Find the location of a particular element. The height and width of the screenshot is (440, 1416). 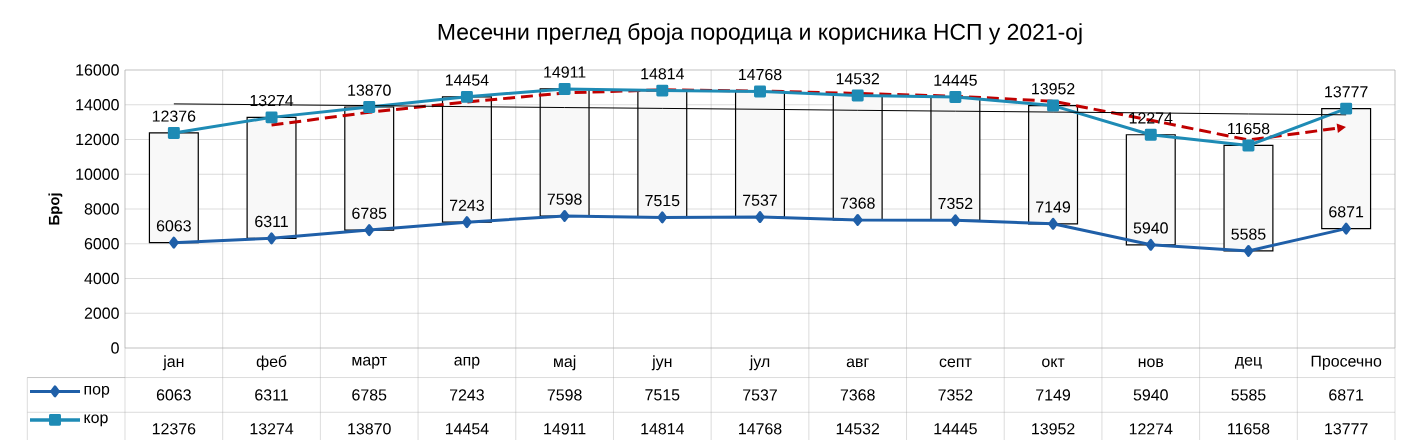

data-label: 13870 is located at coordinates (369, 429).